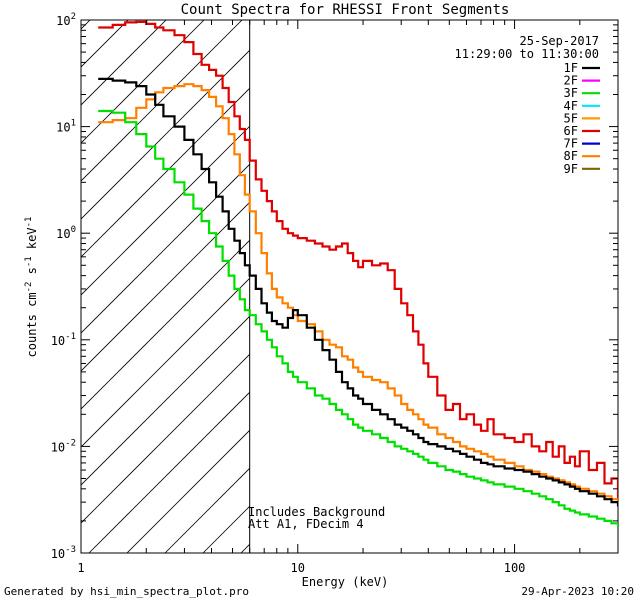 The image size is (640, 600). I want to click on x-tick-label: 10, so click(298, 568).